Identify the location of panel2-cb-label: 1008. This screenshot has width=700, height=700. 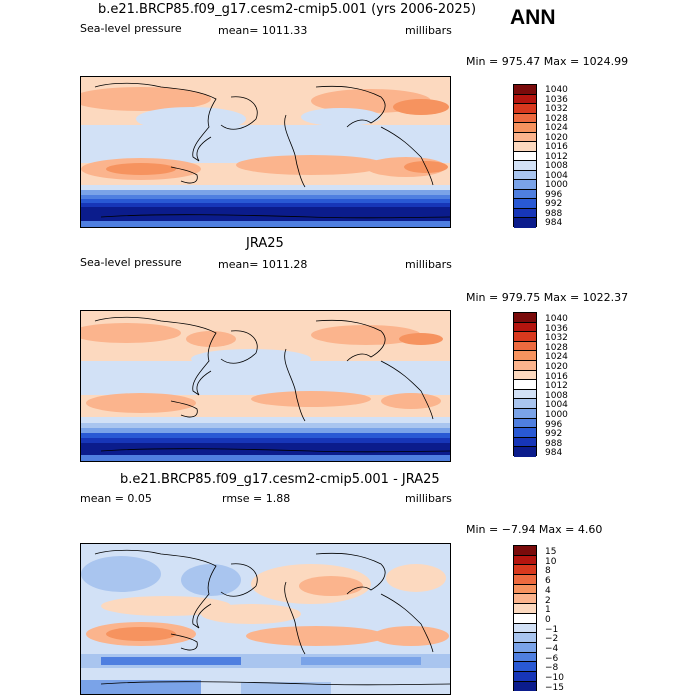
(556, 395).